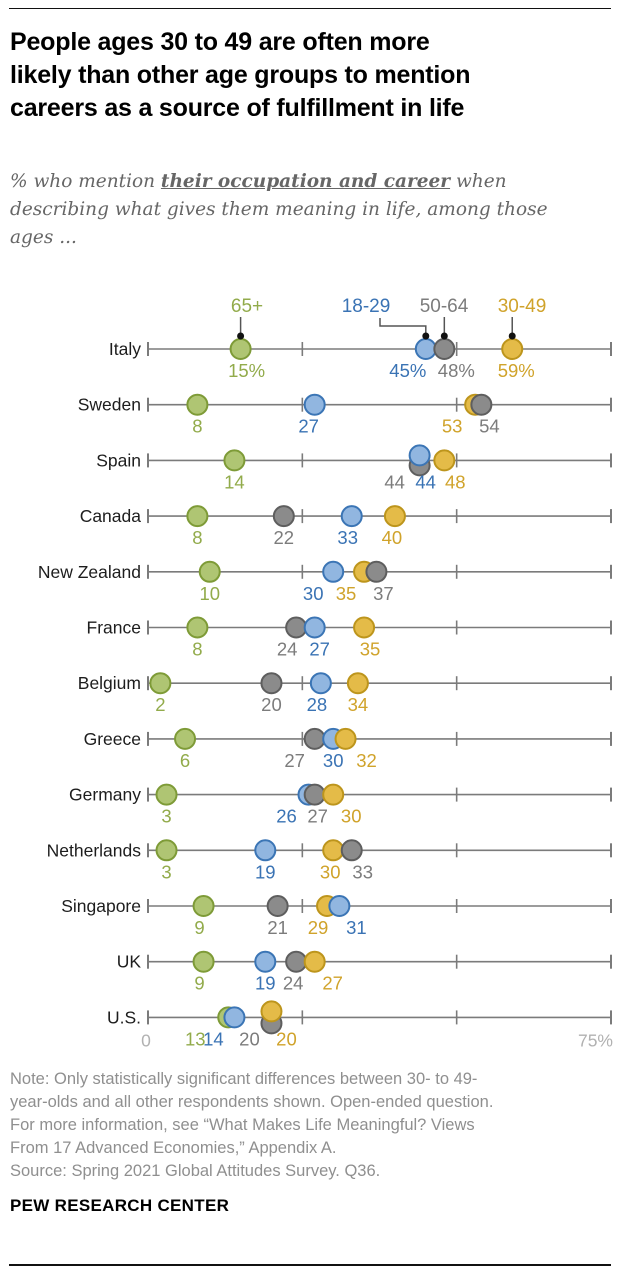 This screenshot has width=620, height=1274. Describe the element at coordinates (129, 962) in the screenshot. I see `country-label: UK` at that location.